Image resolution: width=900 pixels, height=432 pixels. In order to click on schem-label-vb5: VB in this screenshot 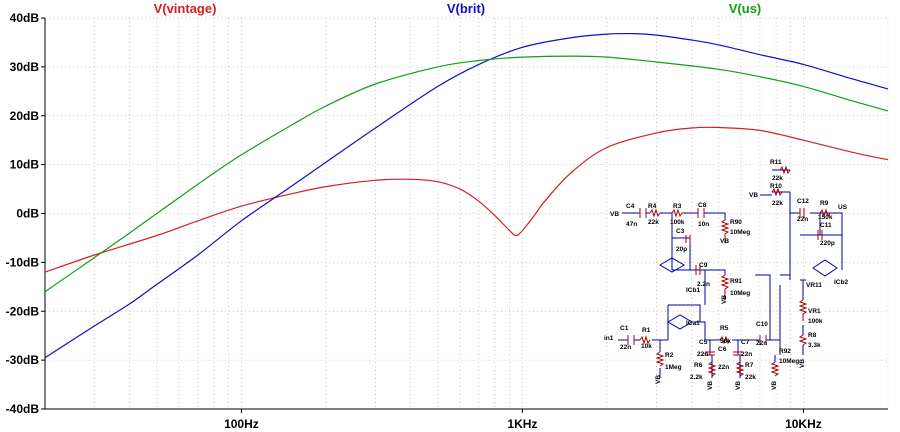, I will do `click(658, 379)`.